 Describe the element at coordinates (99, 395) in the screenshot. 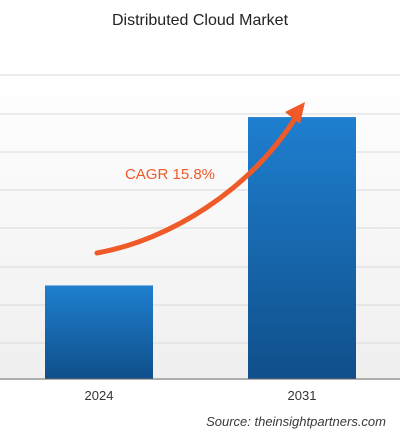

I see `x-tick-label: 2024` at that location.